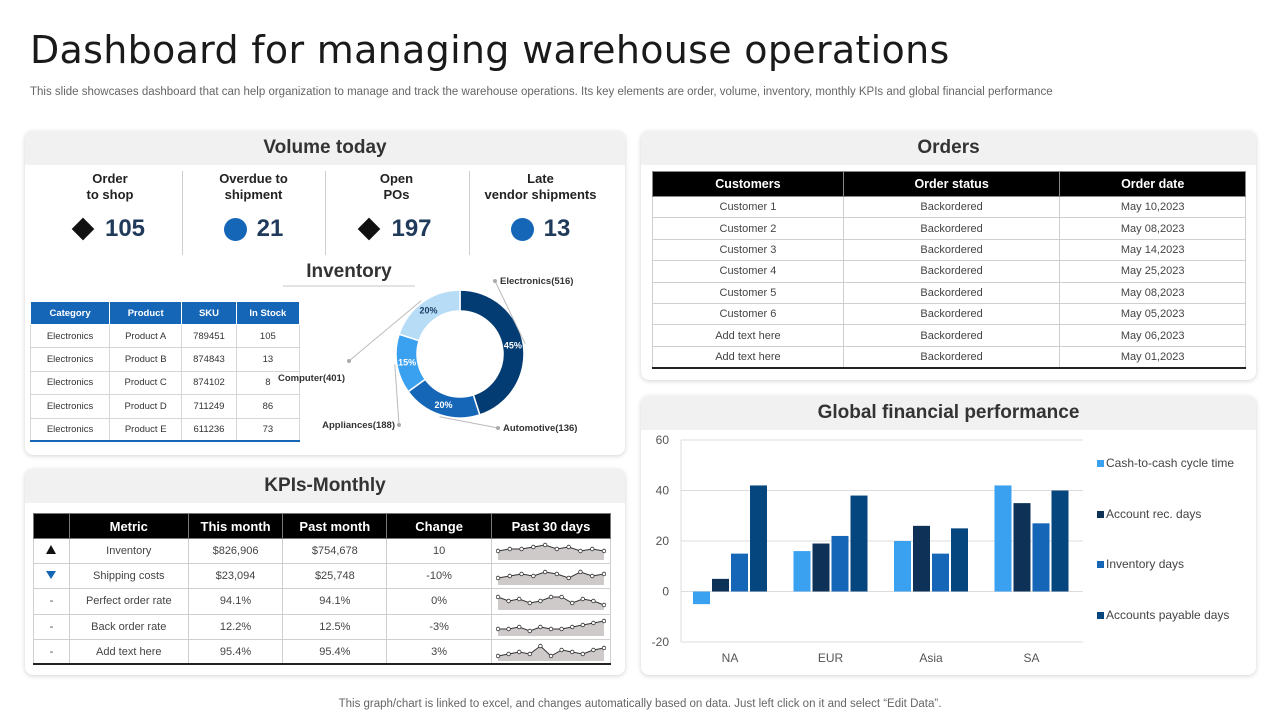 The image size is (1280, 720). I want to click on legend-label: Inventory days, so click(1145, 564).